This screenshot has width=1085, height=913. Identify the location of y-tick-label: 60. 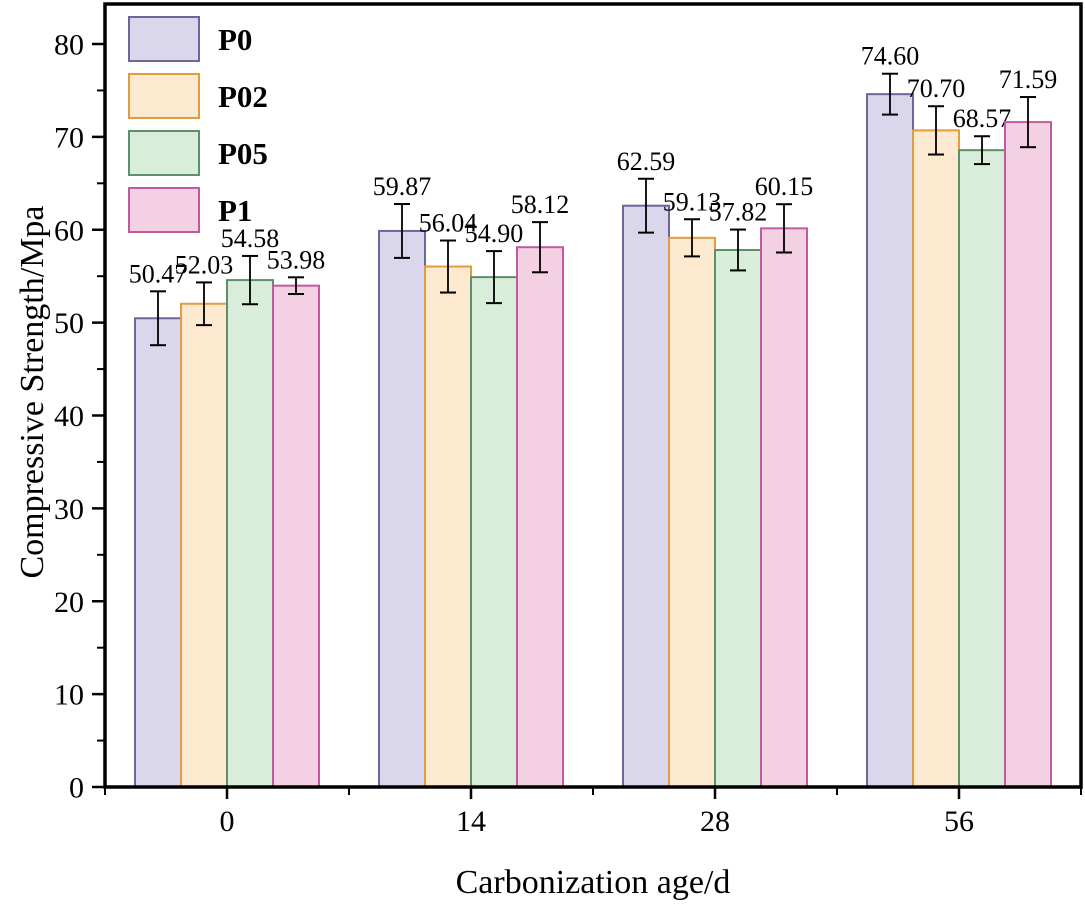
(69, 230).